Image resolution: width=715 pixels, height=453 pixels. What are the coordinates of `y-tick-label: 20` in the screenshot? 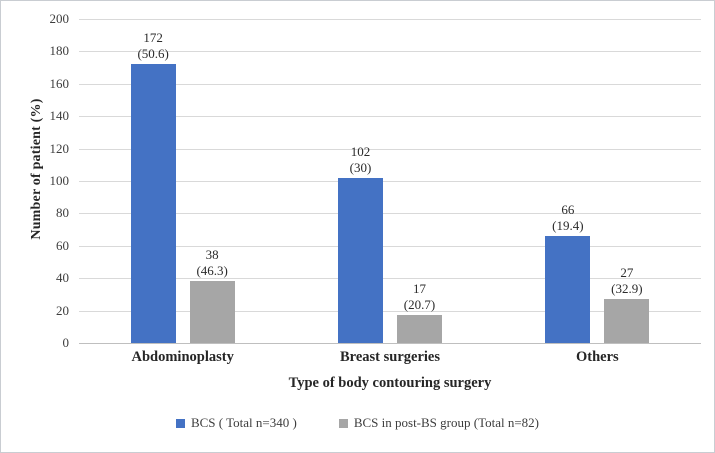 It's located at (62, 310).